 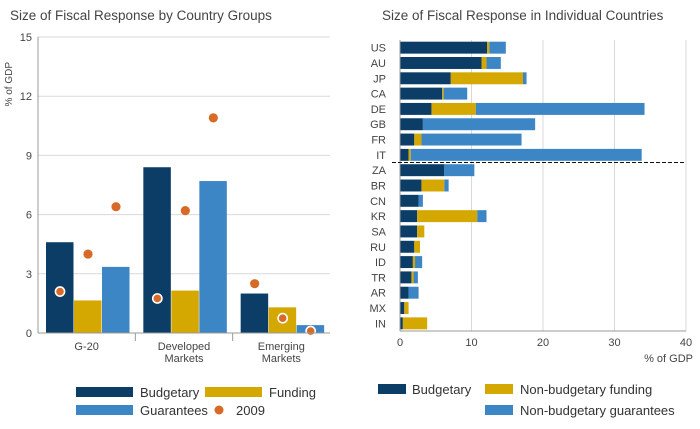 What do you see at coordinates (380, 263) in the screenshot?
I see `country-label: ID` at bounding box center [380, 263].